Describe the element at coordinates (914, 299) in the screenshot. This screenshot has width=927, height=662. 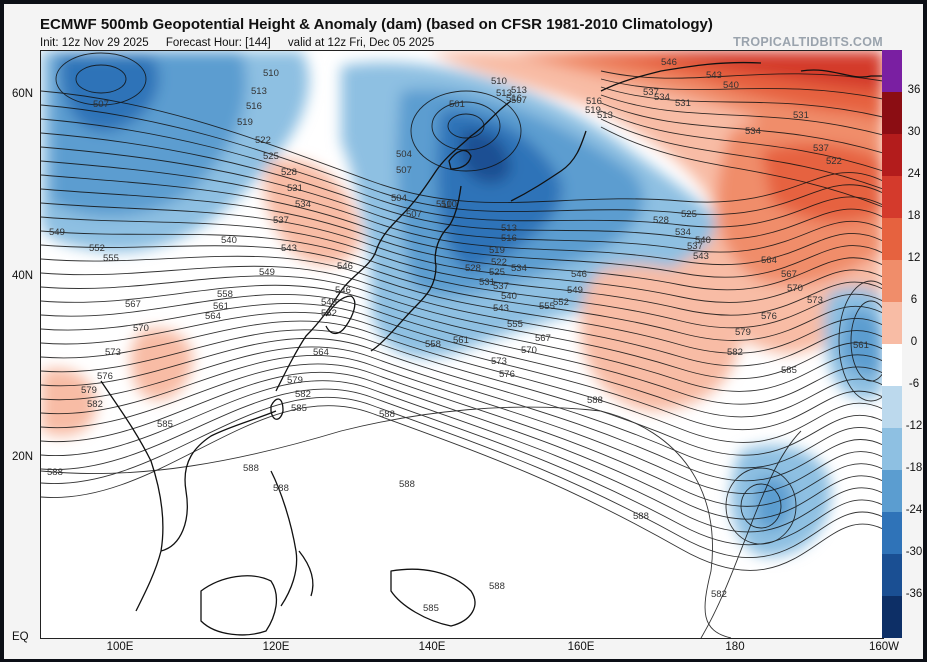
I see `colorbar-tick-label: 6` at that location.